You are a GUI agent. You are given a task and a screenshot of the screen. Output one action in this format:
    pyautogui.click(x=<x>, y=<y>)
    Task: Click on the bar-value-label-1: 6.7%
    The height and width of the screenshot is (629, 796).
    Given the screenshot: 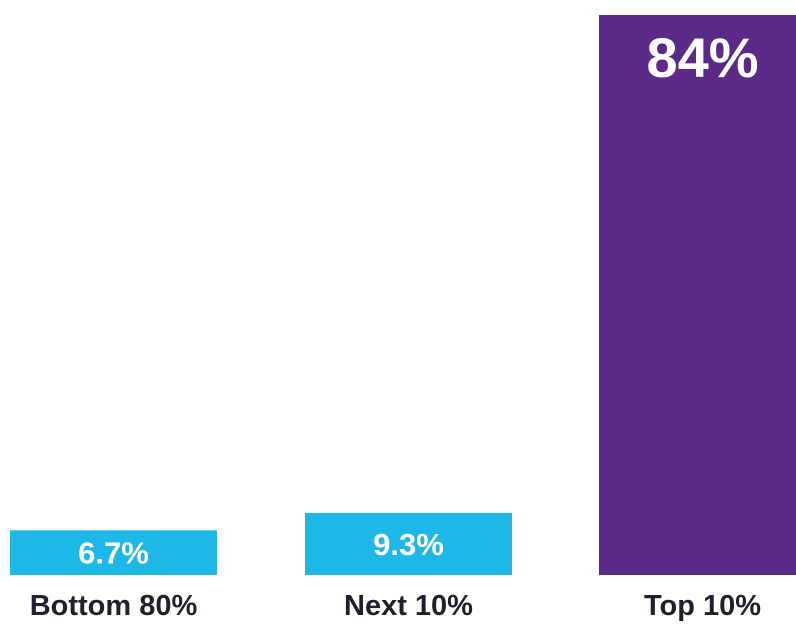 What is the action you would take?
    pyautogui.click(x=113, y=553)
    